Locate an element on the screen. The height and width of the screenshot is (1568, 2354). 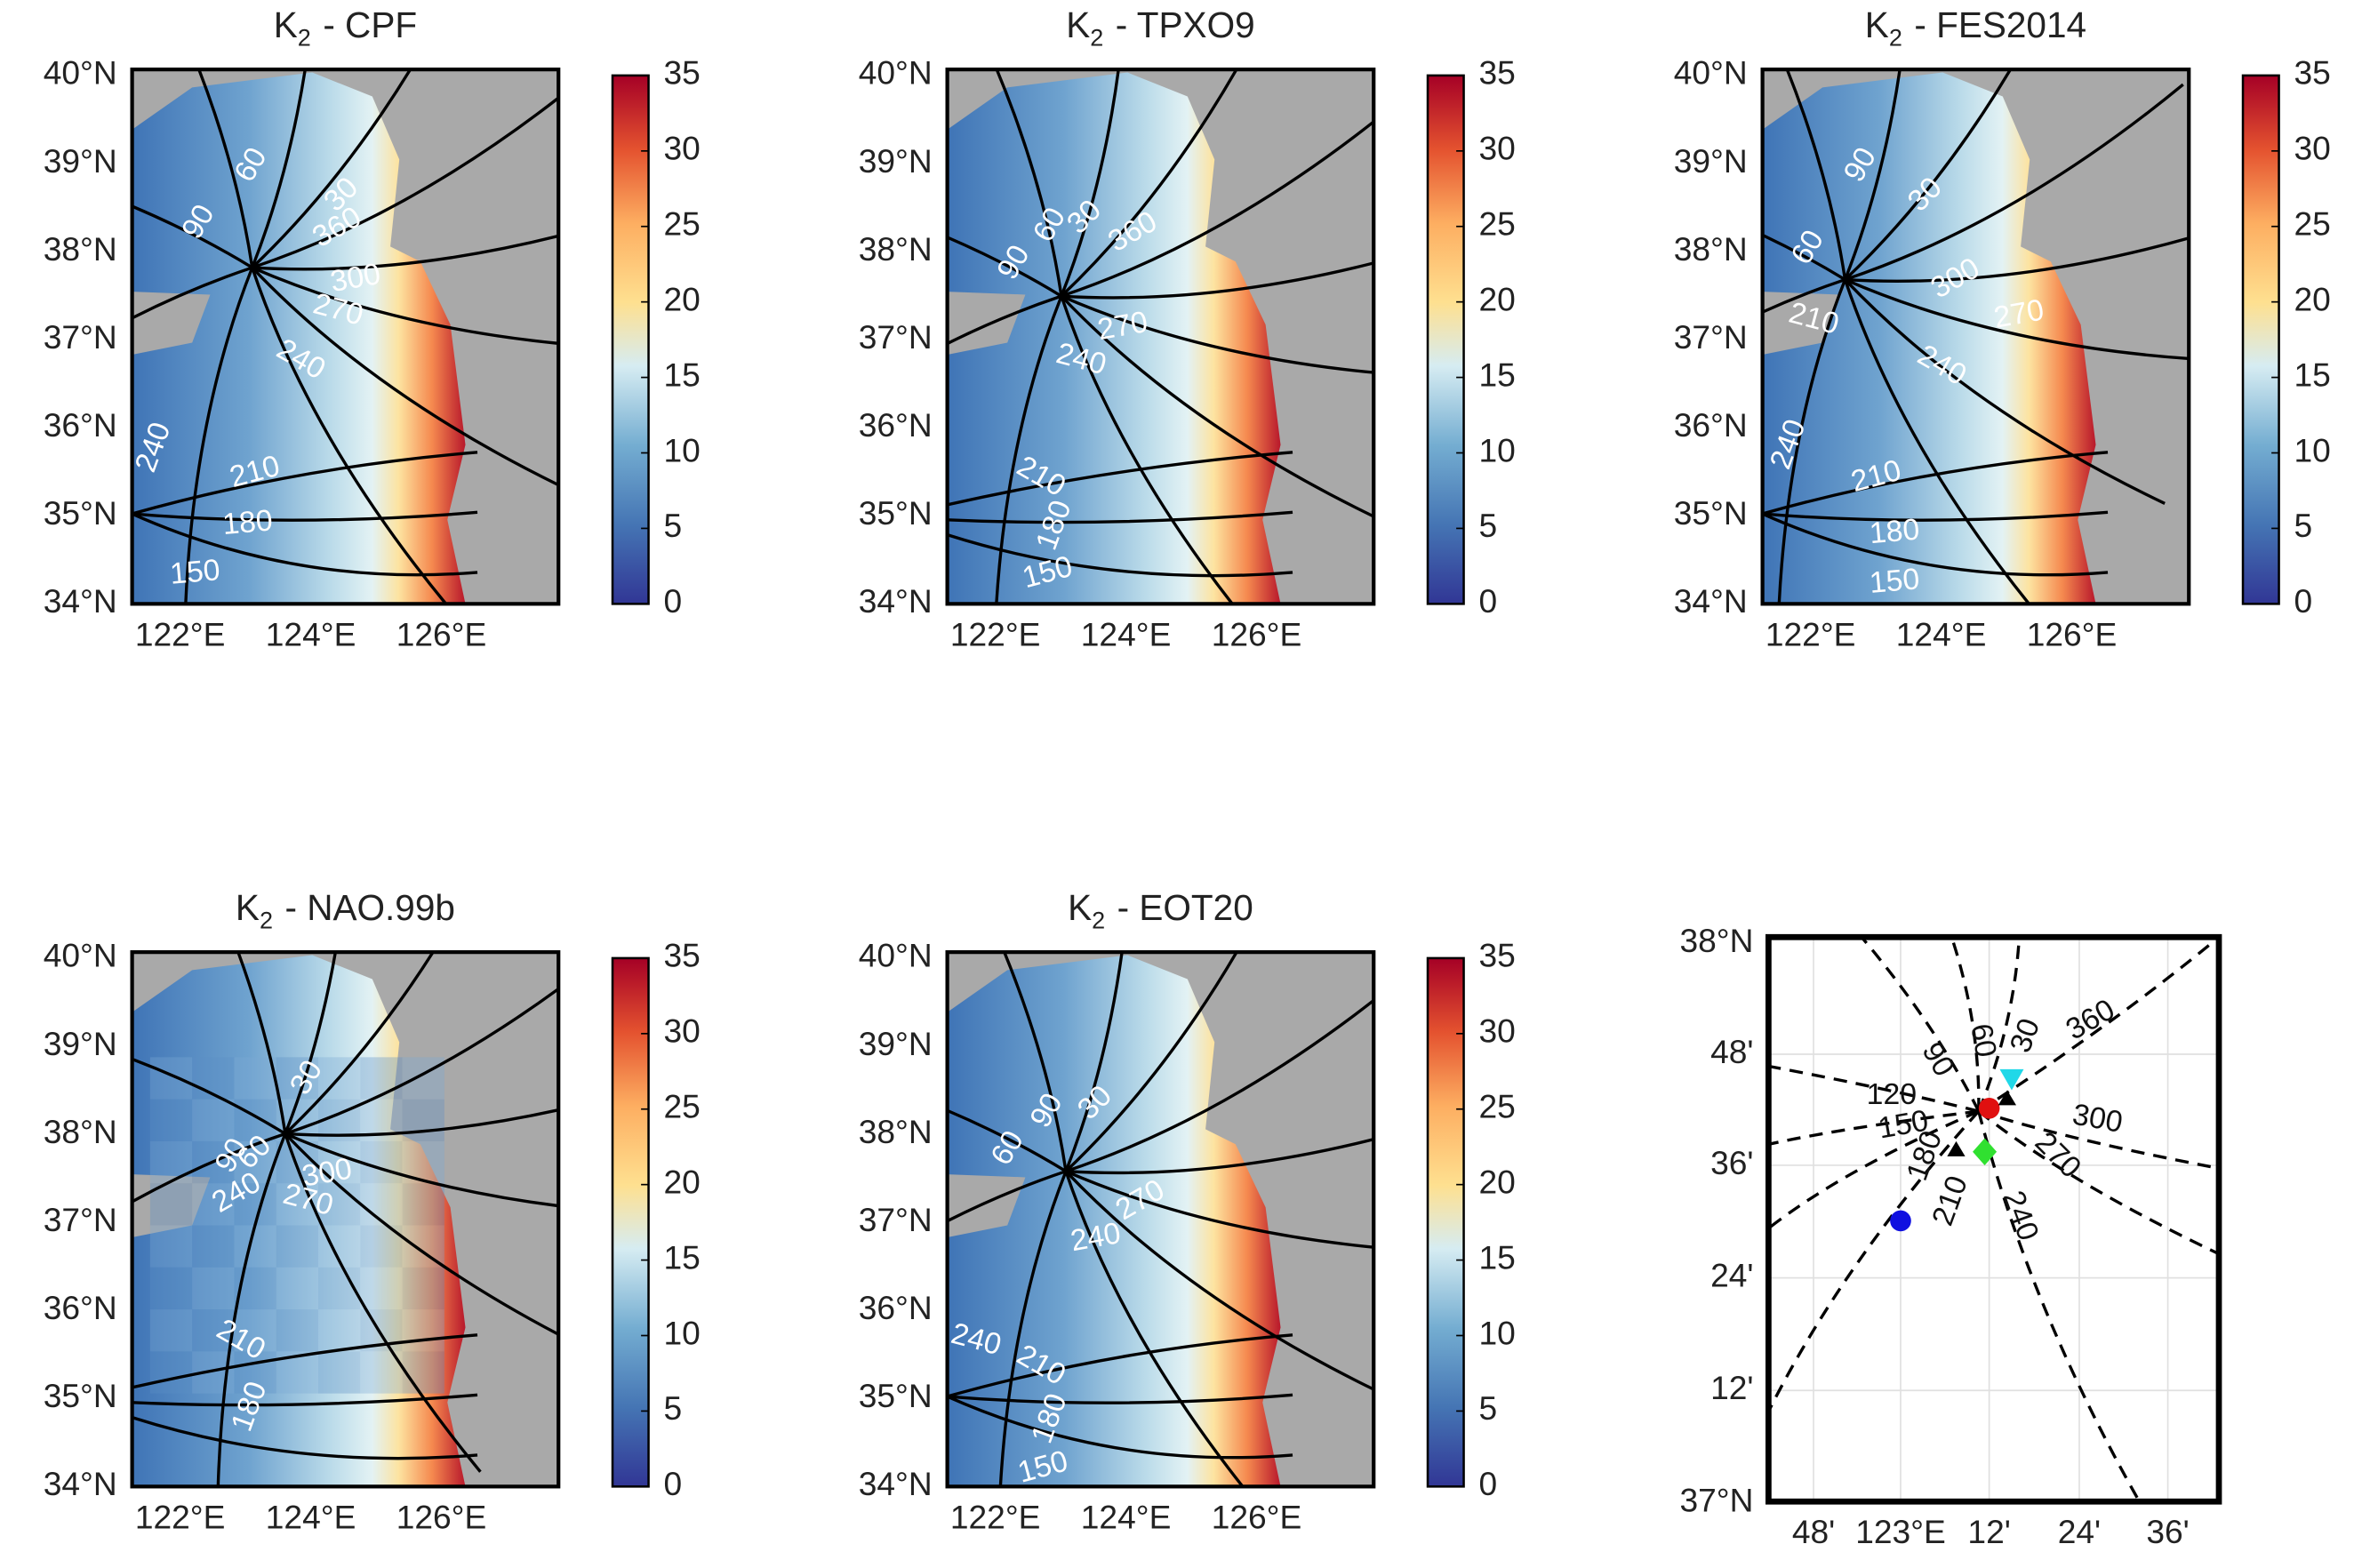
panel-title: K2 - FES2014 is located at coordinates (1975, 28).